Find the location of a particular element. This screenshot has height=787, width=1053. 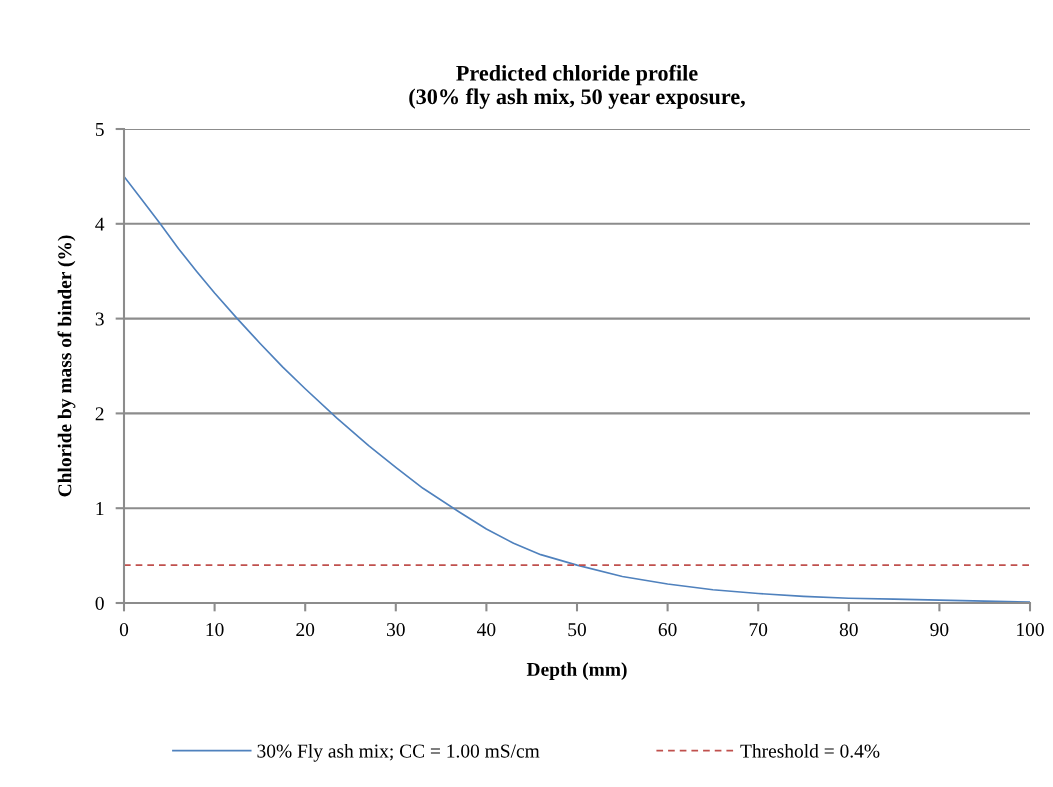

x-tick-label: 90 is located at coordinates (939, 630).